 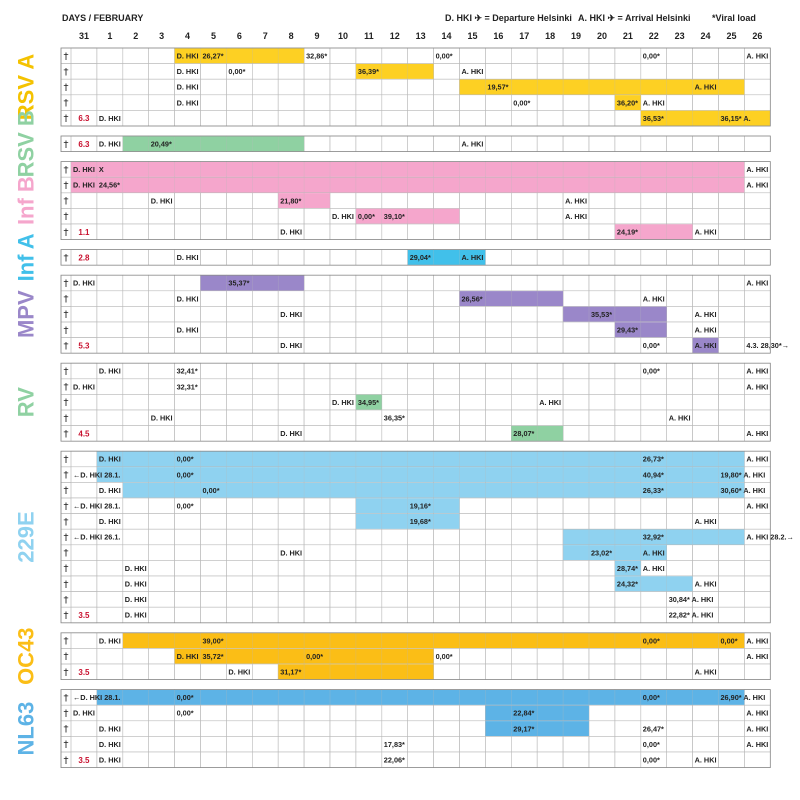 I want to click on cell-label: 0,00*, so click(x=651, y=744).